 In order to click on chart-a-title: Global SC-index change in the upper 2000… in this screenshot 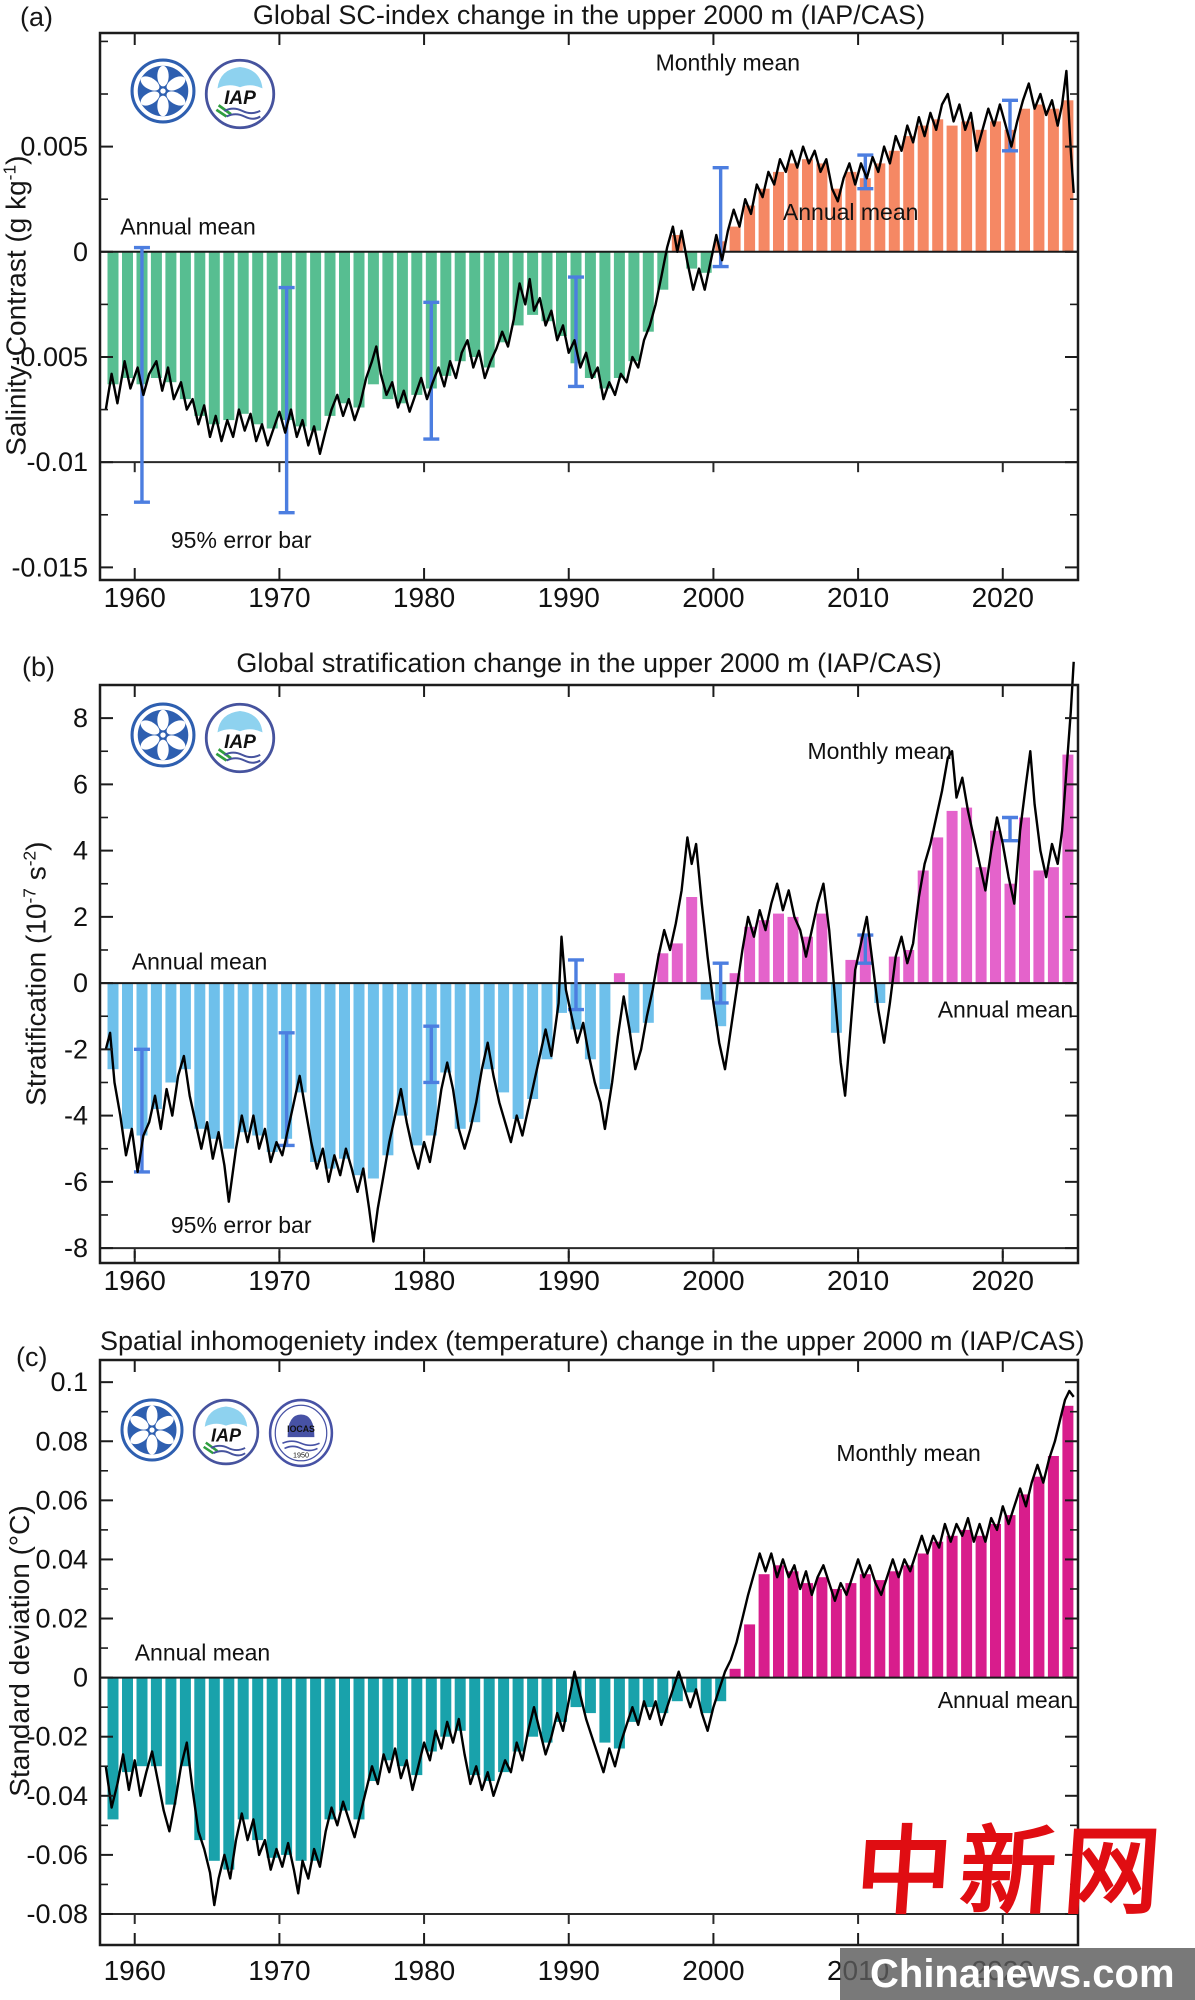, I will do `click(589, 15)`.